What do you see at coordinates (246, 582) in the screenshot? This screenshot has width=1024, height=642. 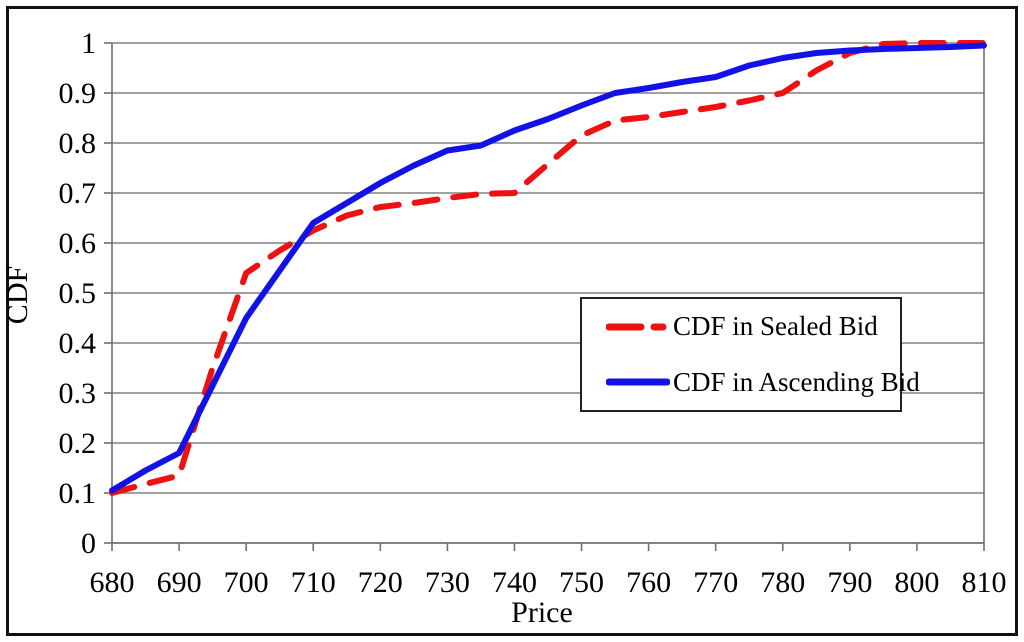 I see `x-tick-label: 700` at bounding box center [246, 582].